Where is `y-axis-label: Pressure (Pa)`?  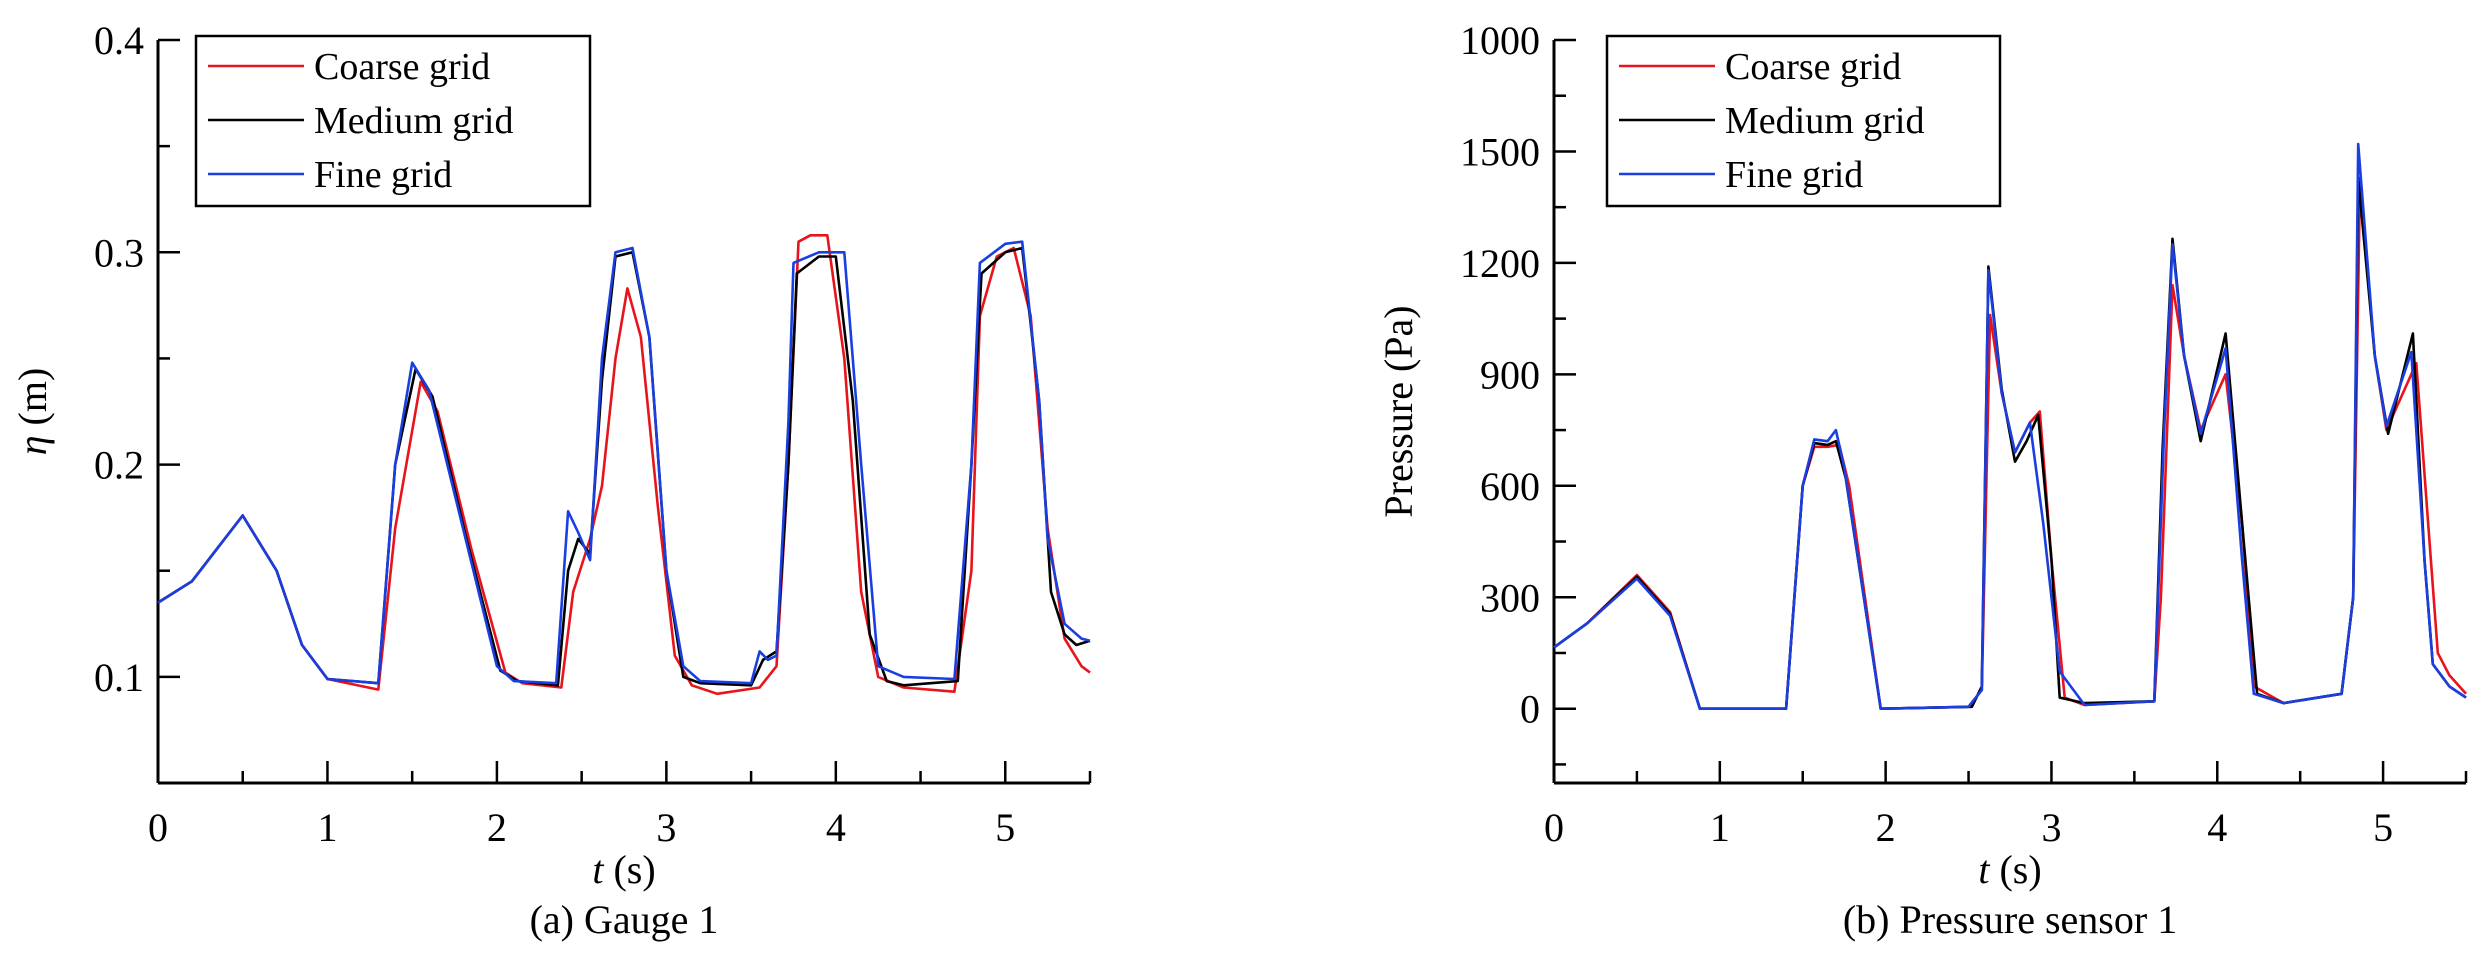 y-axis-label: Pressure (Pa) is located at coordinates (1398, 411).